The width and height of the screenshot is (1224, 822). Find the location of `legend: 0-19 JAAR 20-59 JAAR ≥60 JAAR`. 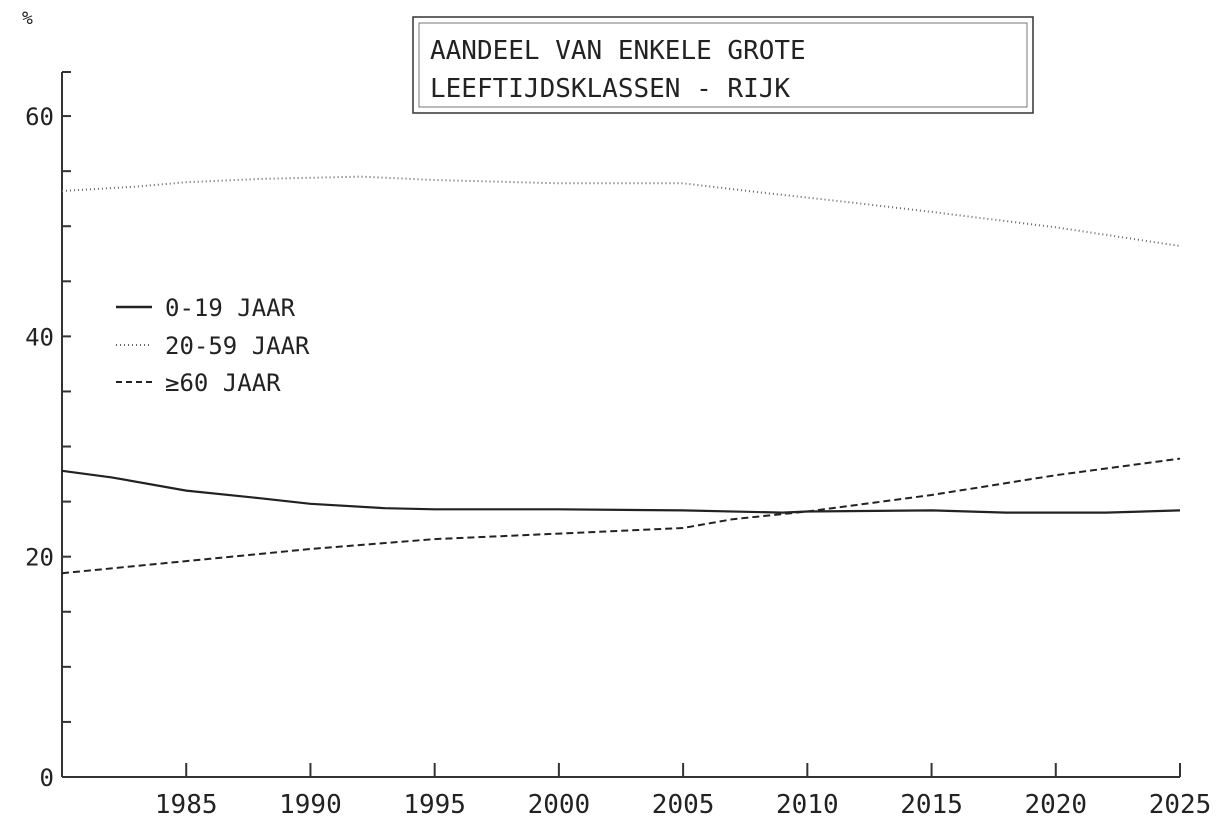

legend: 0-19 JAAR 20-59 JAAR ≥60 JAAR is located at coordinates (213, 345).